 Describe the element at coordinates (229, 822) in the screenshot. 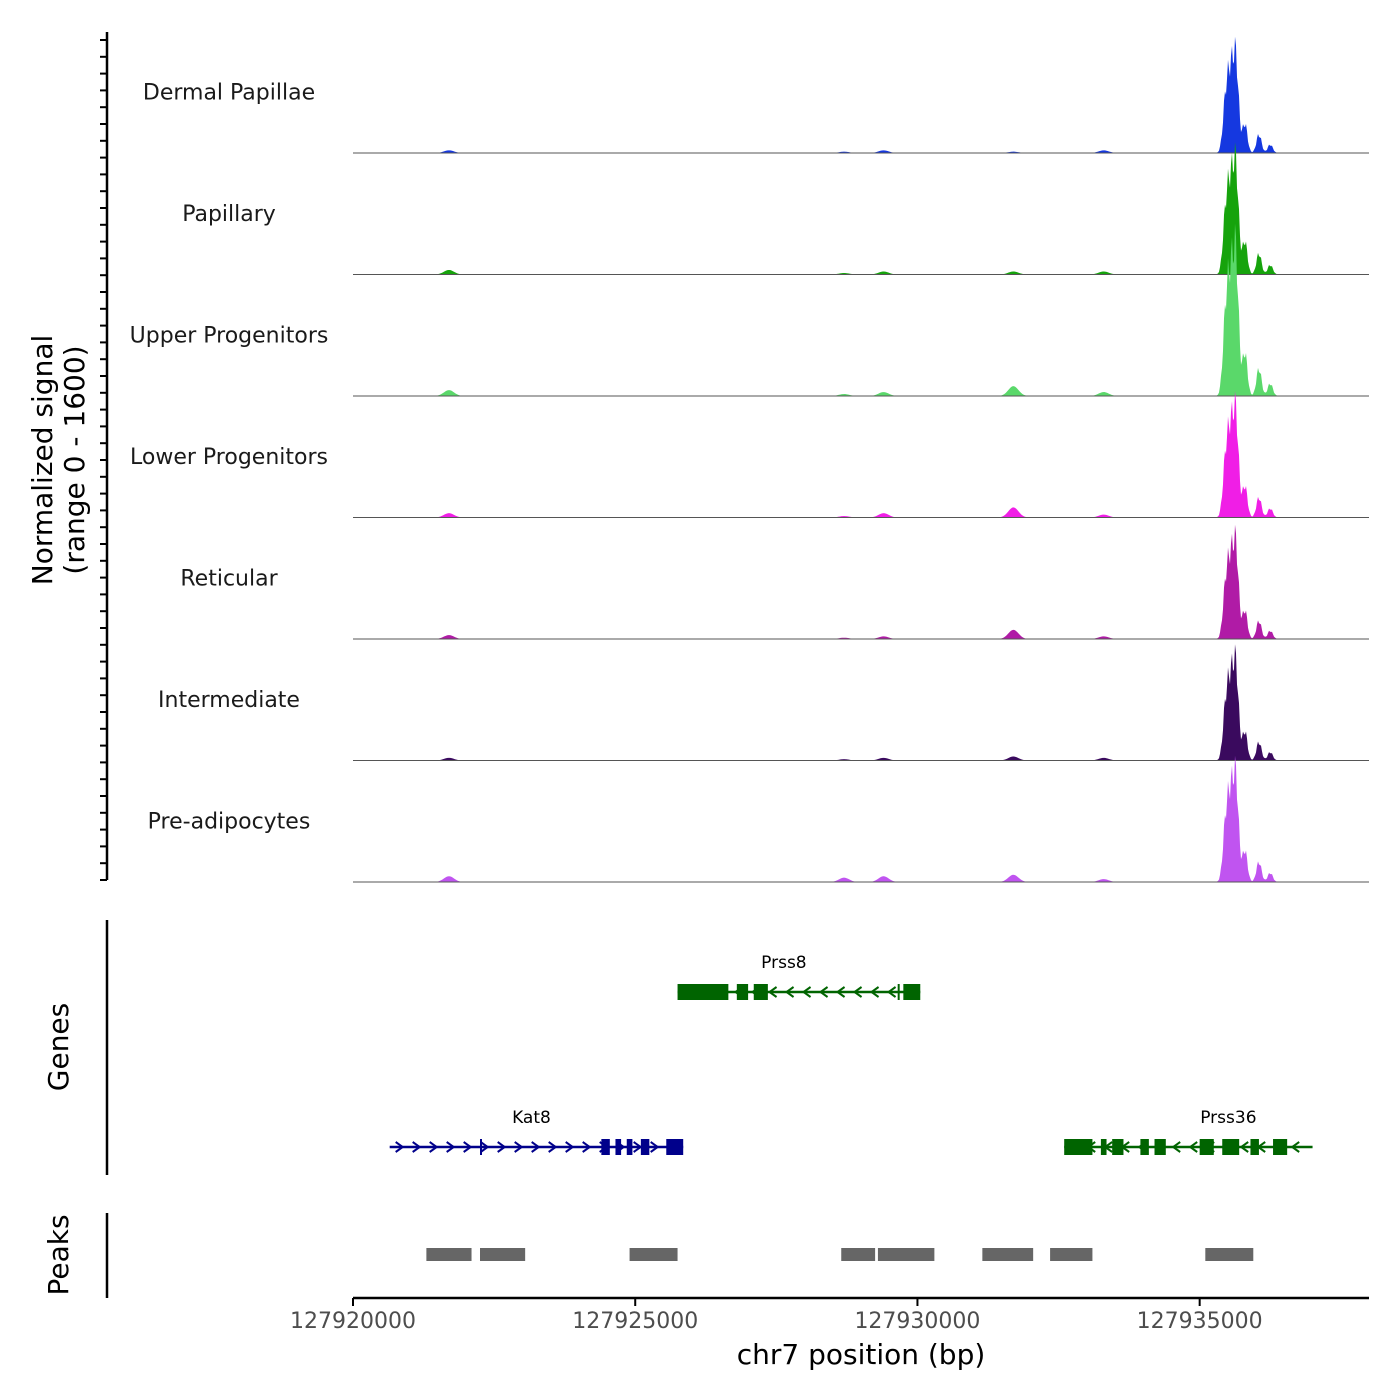

I see `track-label: Pre-adipocytes` at that location.